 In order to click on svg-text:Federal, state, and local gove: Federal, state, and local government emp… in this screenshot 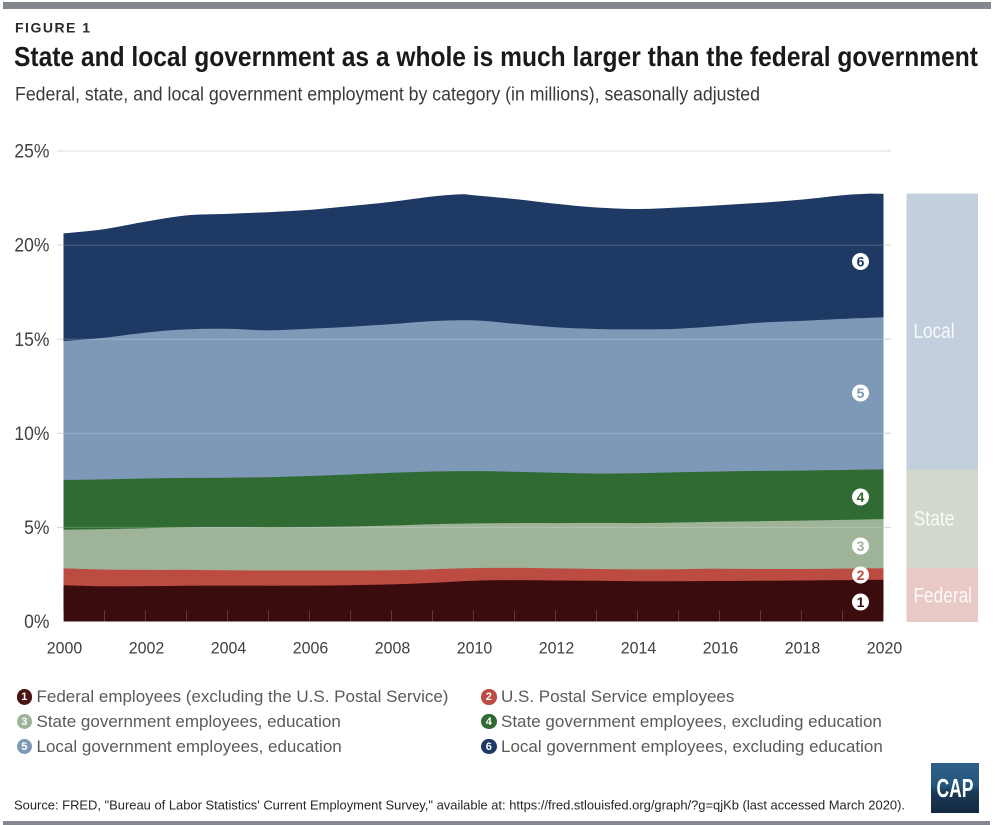, I will do `click(387, 95)`.